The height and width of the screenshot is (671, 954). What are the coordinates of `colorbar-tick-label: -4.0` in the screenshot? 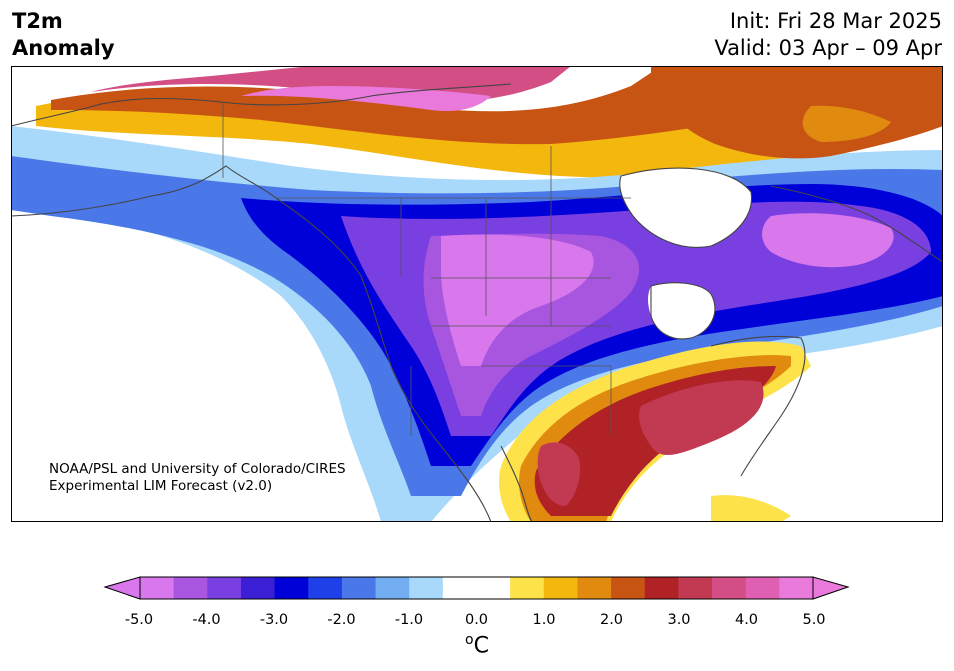 It's located at (206, 620).